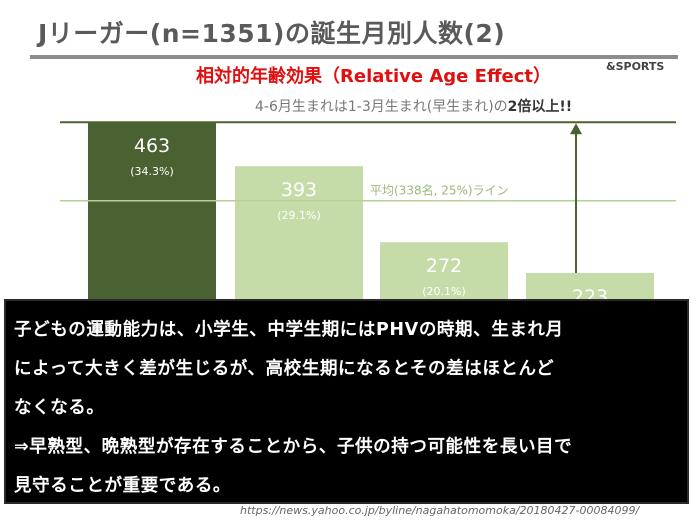 This screenshot has width=700, height=520. Describe the element at coordinates (123, 486) in the screenshot. I see `caption-line-5: 見守ることが重要である。` at that location.